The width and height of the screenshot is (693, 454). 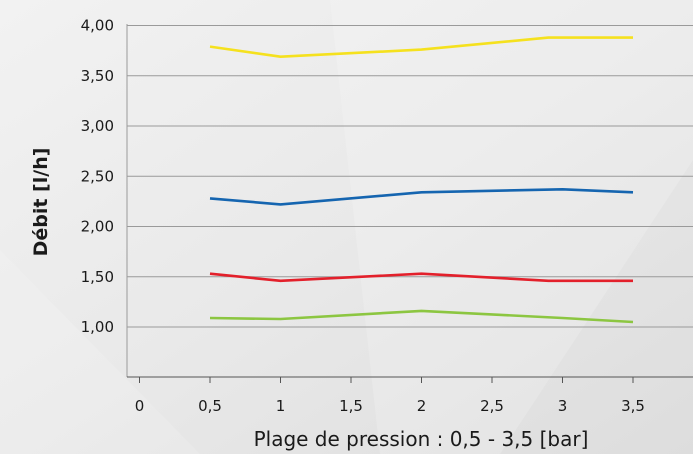 What do you see at coordinates (210, 406) in the screenshot?
I see `x-tick-label: 0,5` at bounding box center [210, 406].